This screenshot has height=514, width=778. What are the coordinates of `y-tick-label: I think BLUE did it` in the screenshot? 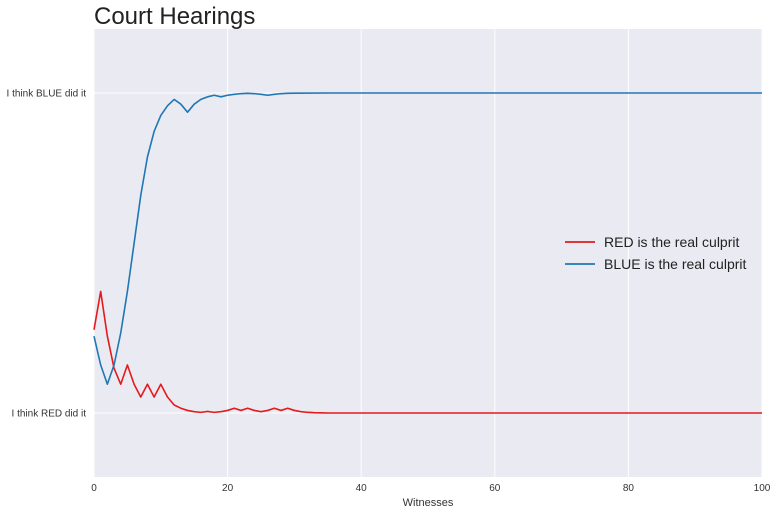 It's located at (47, 94).